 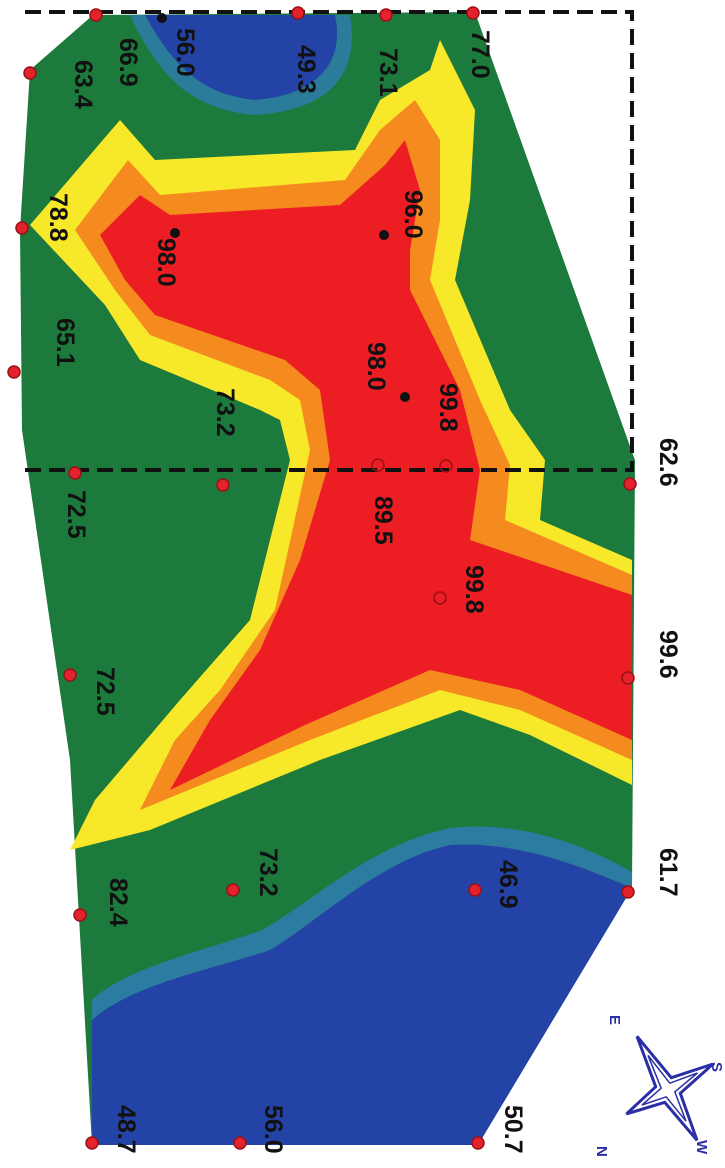 What do you see at coordinates (668, 872) in the screenshot?
I see `value-label: 61.7` at bounding box center [668, 872].